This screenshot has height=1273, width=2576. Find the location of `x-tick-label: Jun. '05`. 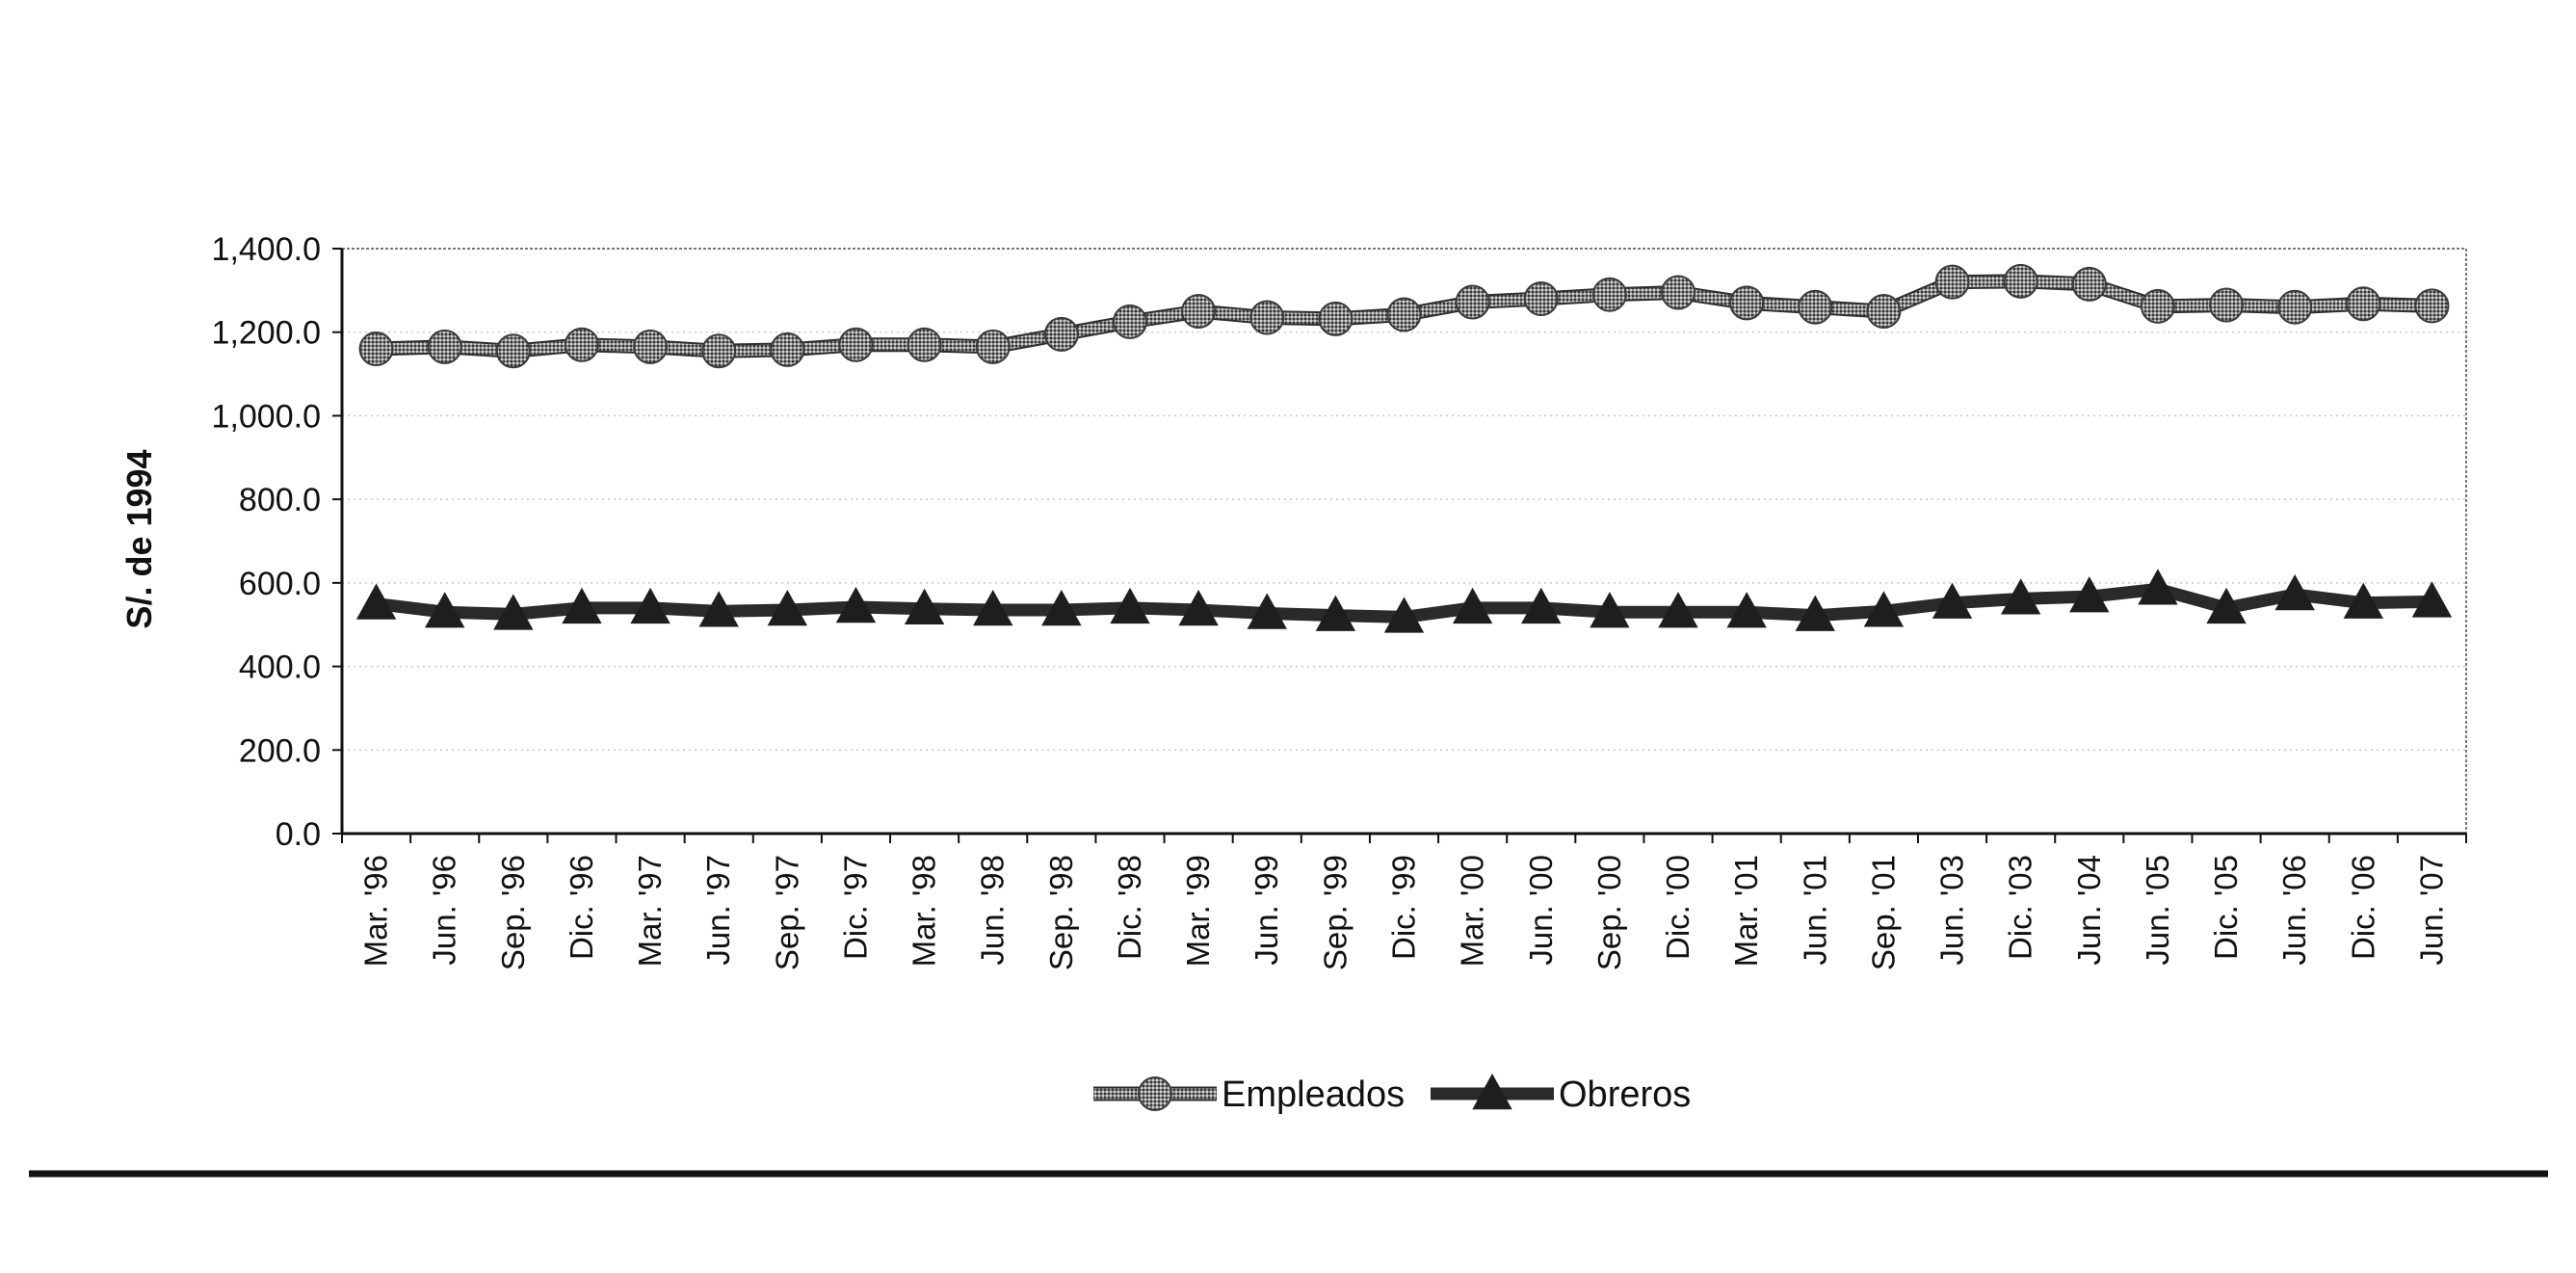

x-tick-label: Jun. '05 is located at coordinates (2157, 910).